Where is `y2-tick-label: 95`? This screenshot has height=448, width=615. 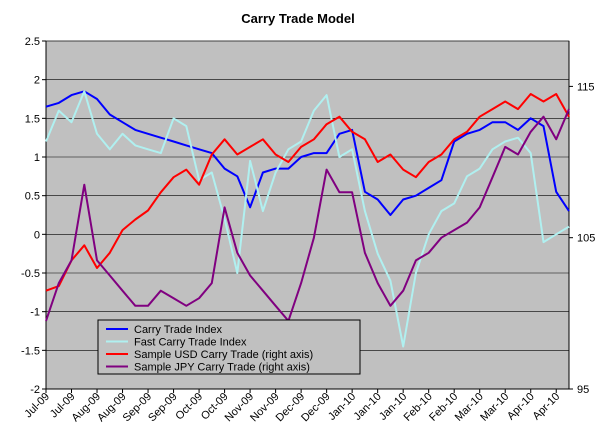 y2-tick-label: 95 is located at coordinates (583, 390).